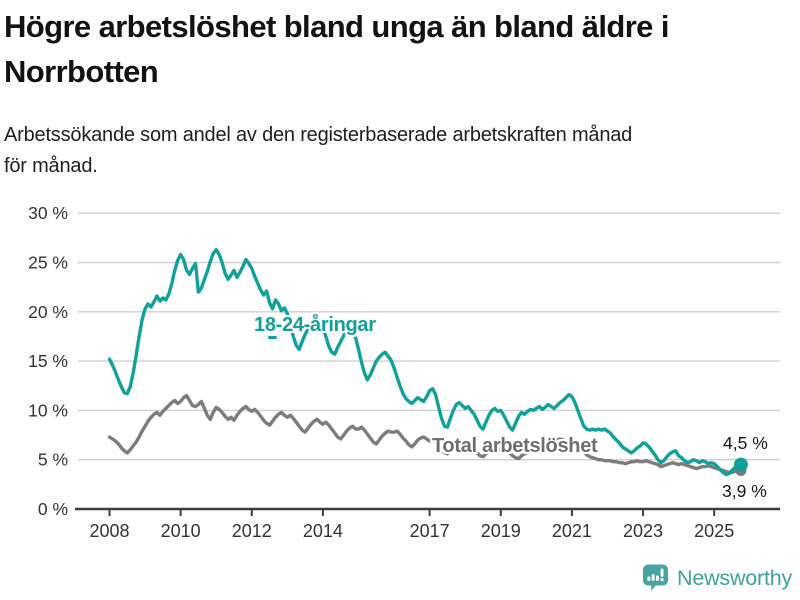 This screenshot has height=600, width=800. I want to click on newsworthy-logo-icon, so click(655, 578).